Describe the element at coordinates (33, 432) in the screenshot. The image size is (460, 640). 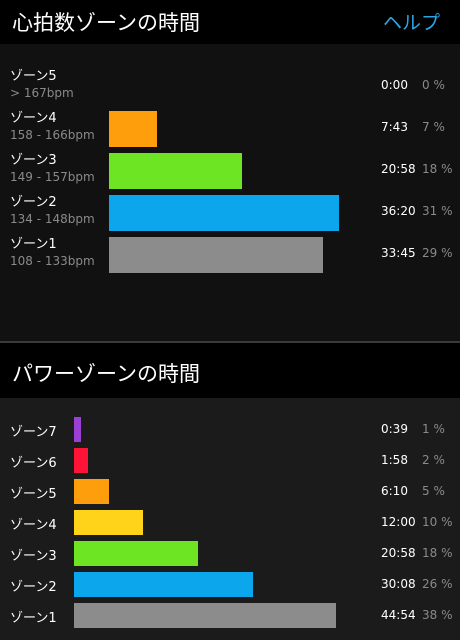
I see `zone-name: ゾーン7` at that location.